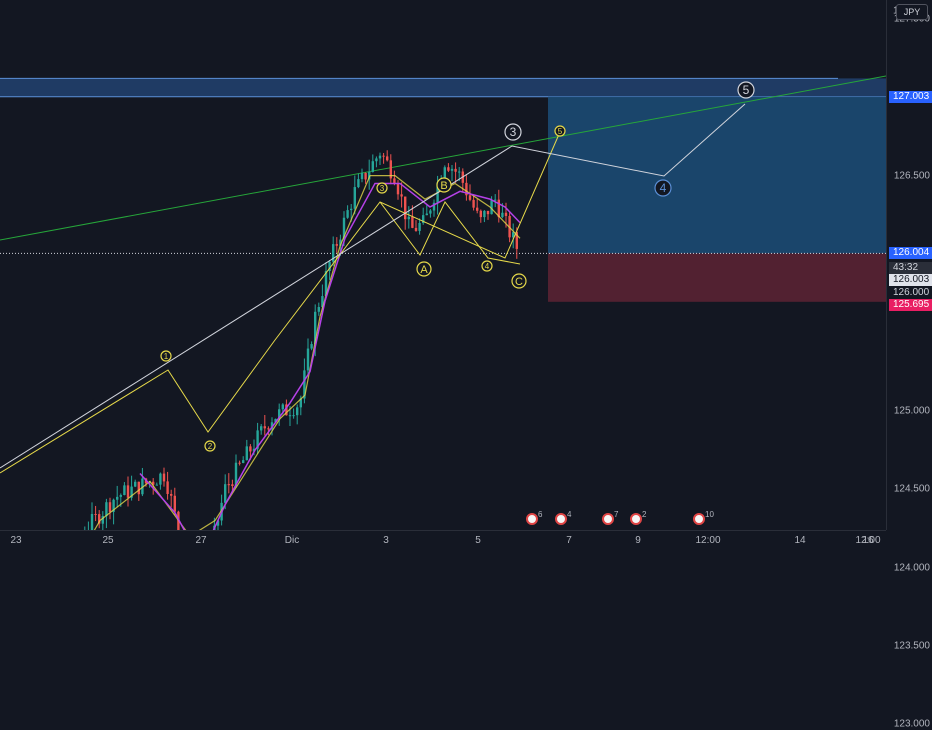 This screenshot has width=932, height=730. What do you see at coordinates (540, 514) in the screenshot?
I see `event-count: 6` at bounding box center [540, 514].